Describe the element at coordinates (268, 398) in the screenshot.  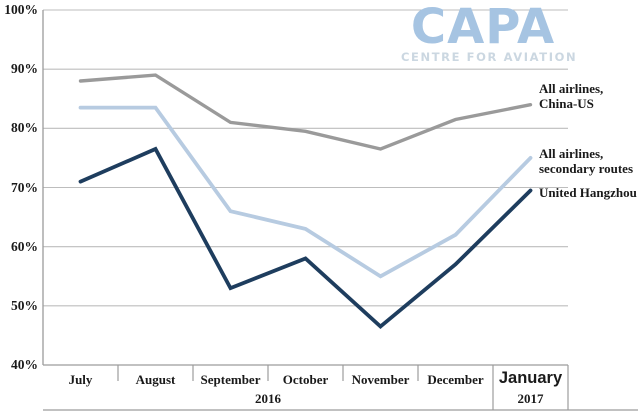
I see `x-axis-year-label: 2016` at that location.